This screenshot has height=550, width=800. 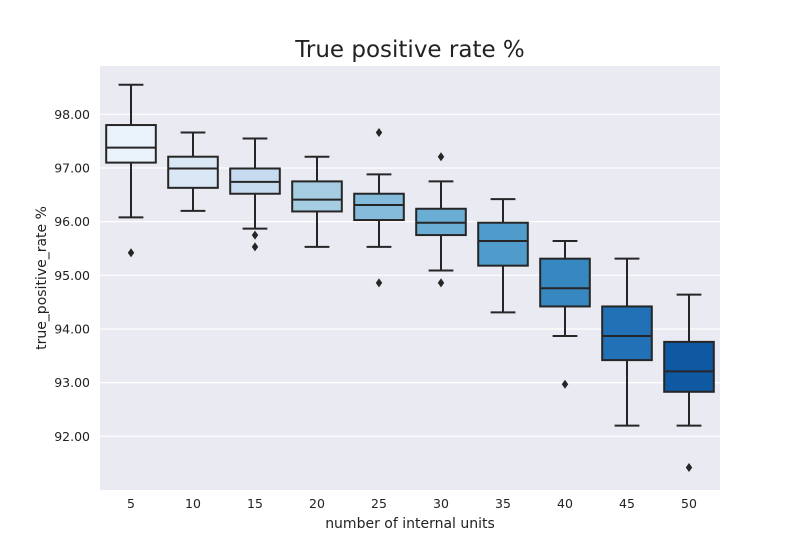 What do you see at coordinates (412, 503) in the screenshot?
I see `x-tick-labels: 5 10 15 20 25 30 35 40 45 50` at bounding box center [412, 503].